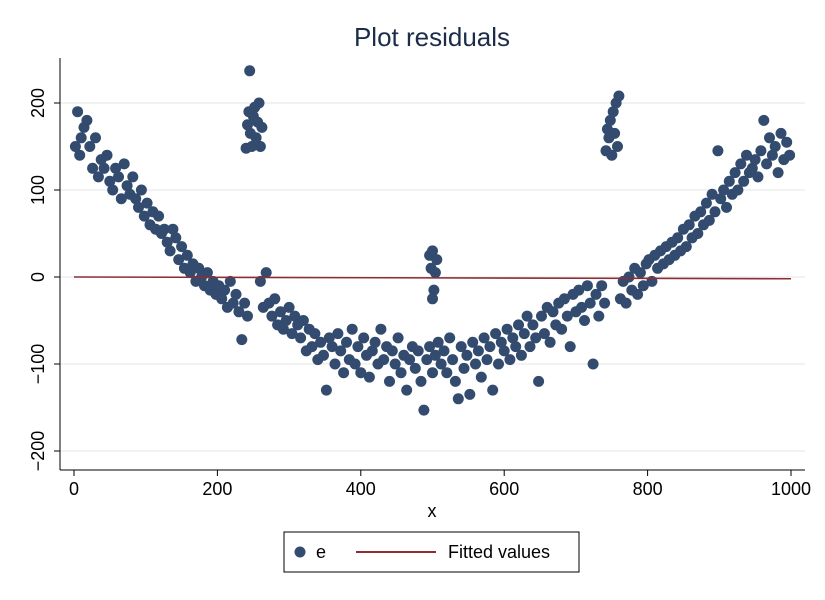 The height and width of the screenshot is (600, 825). Describe the element at coordinates (38, 451) in the screenshot. I see `y-tick-label: −200` at that location.